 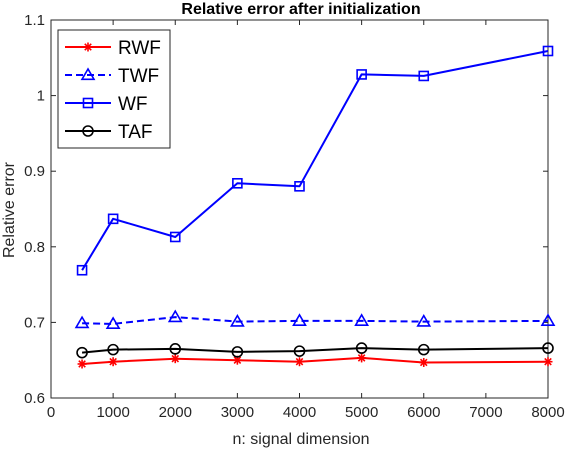 I want to click on y-tick-label: 1.1, so click(x=34, y=20).